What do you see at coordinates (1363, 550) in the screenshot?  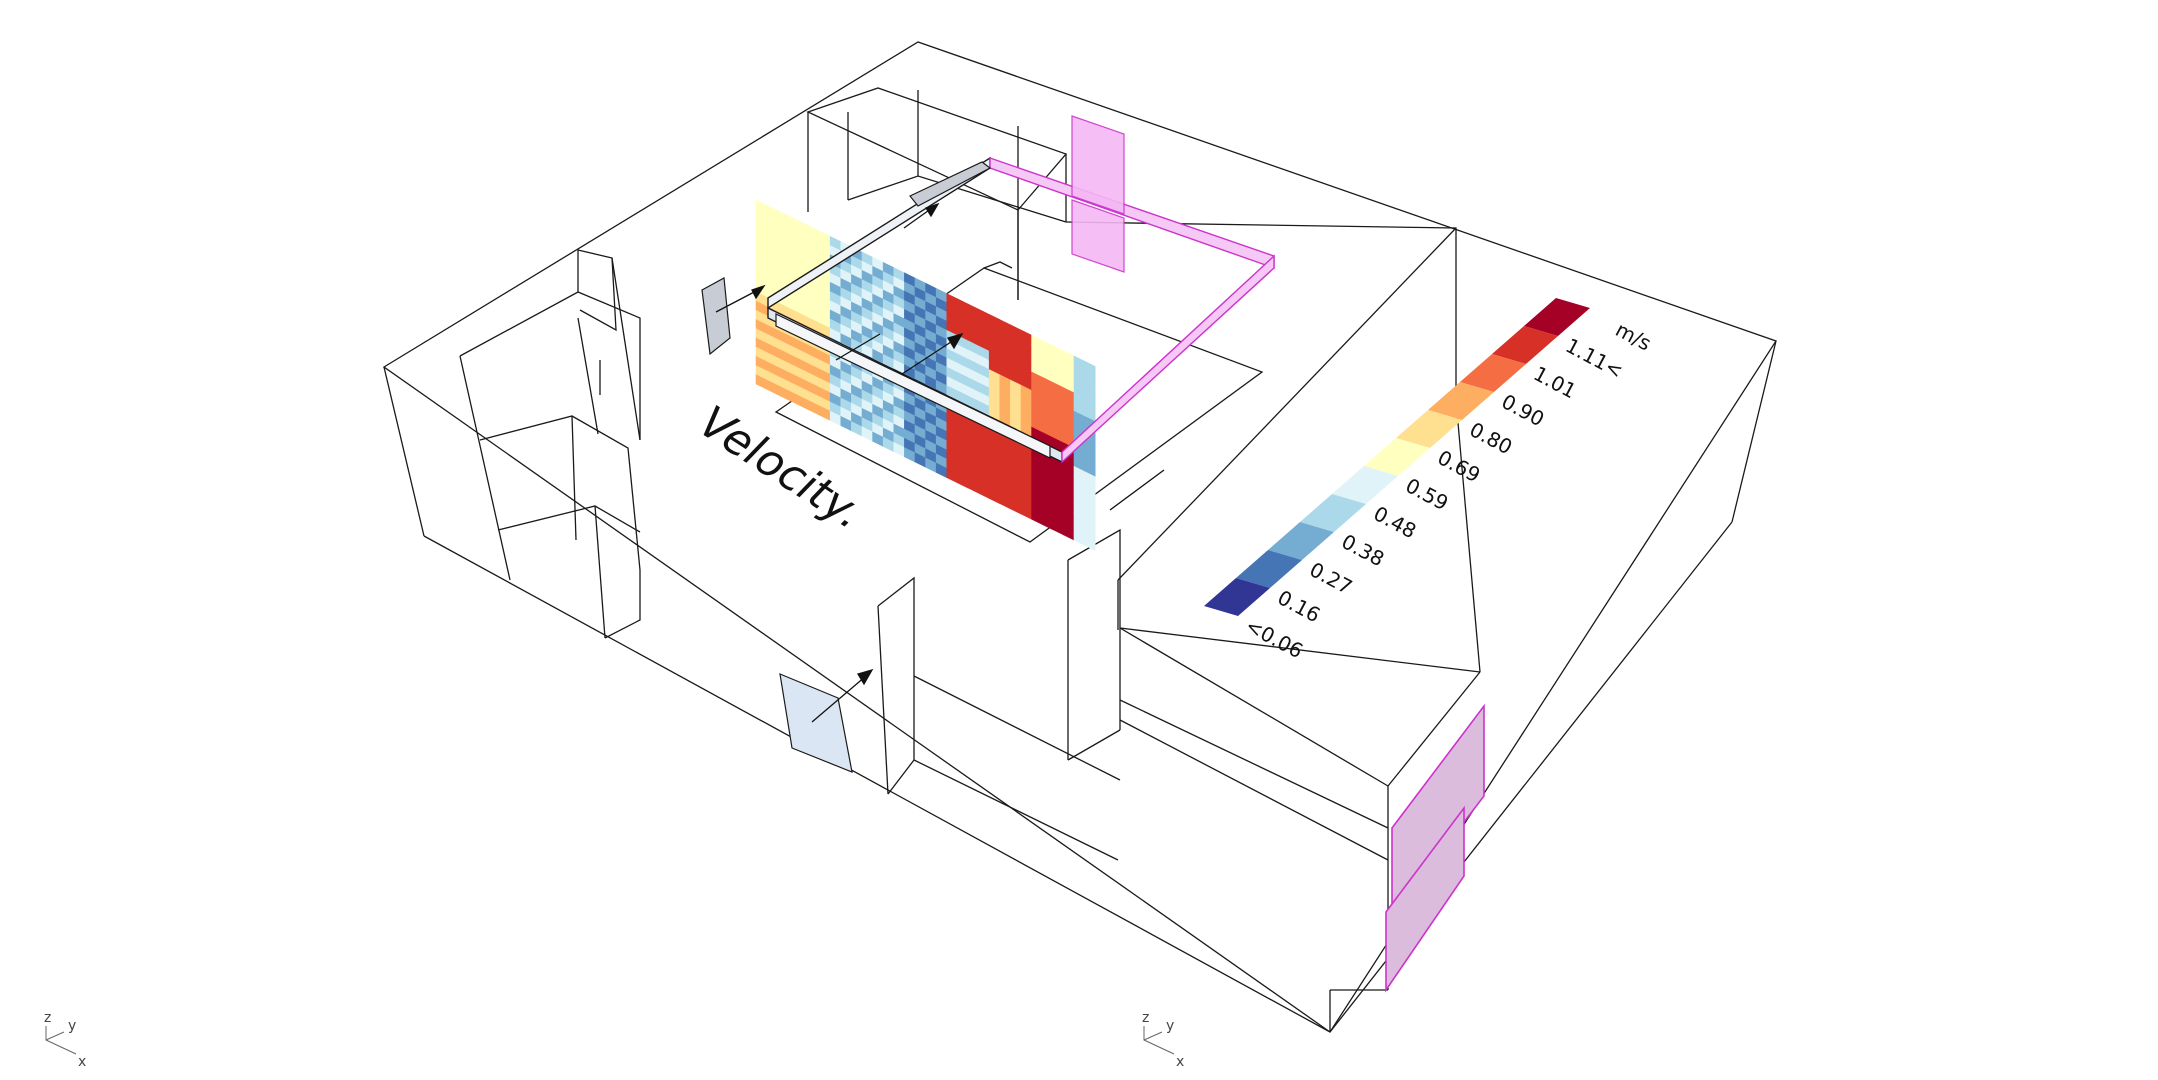 I see `legend-tick-label: 0.38` at bounding box center [1363, 550].